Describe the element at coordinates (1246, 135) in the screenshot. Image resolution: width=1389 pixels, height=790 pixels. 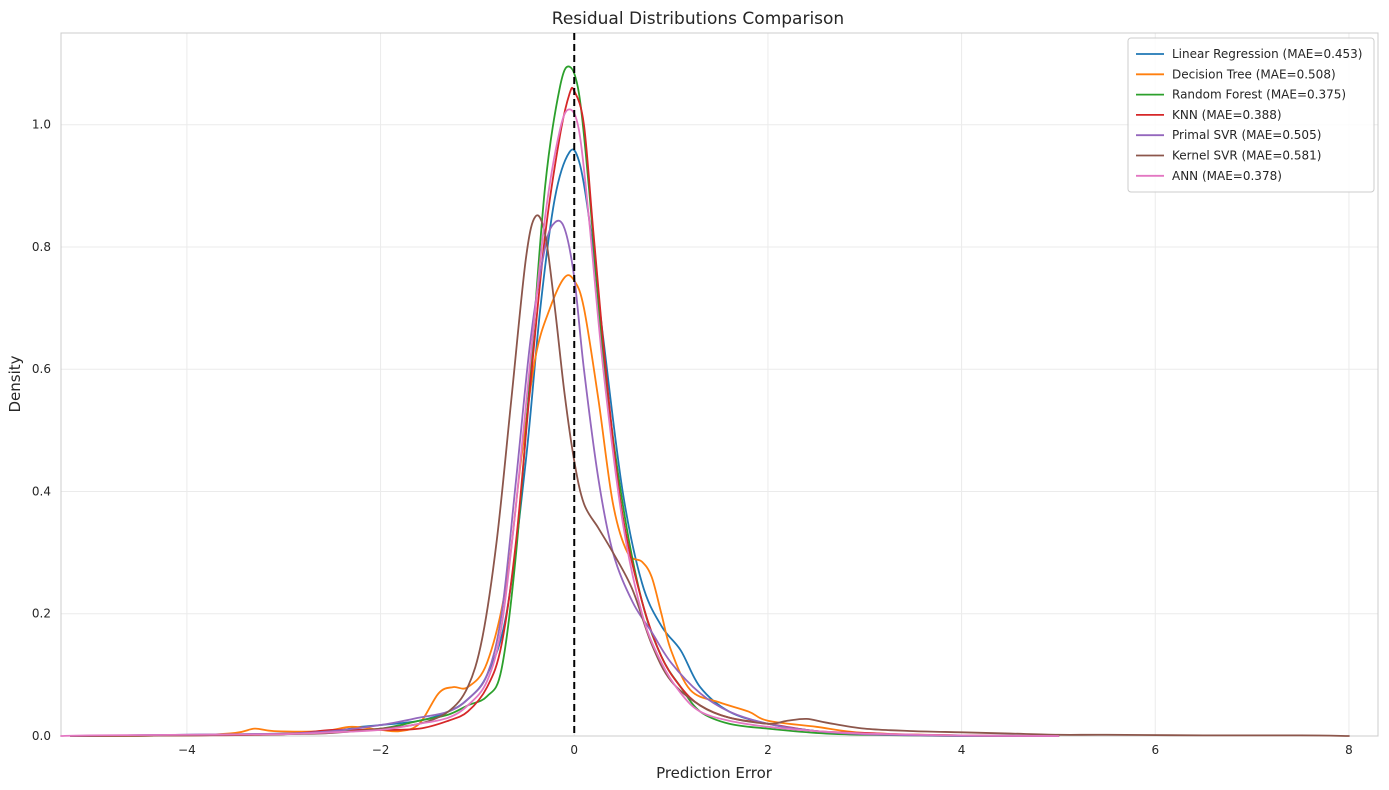
I see `legend-label: Primal SVR (MAE=0.505)` at that location.